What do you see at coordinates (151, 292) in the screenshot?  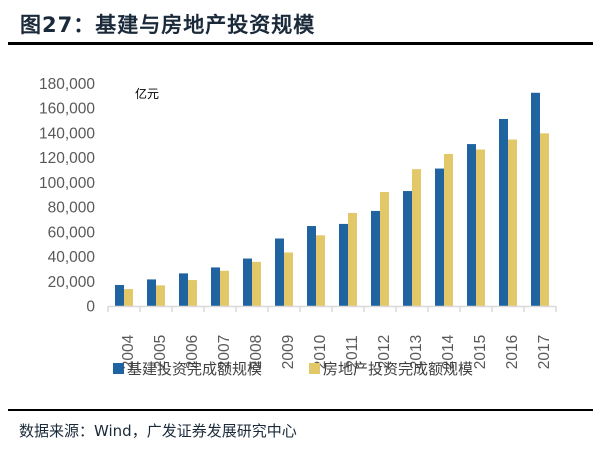 I see `bar-infrastructure-2005` at bounding box center [151, 292].